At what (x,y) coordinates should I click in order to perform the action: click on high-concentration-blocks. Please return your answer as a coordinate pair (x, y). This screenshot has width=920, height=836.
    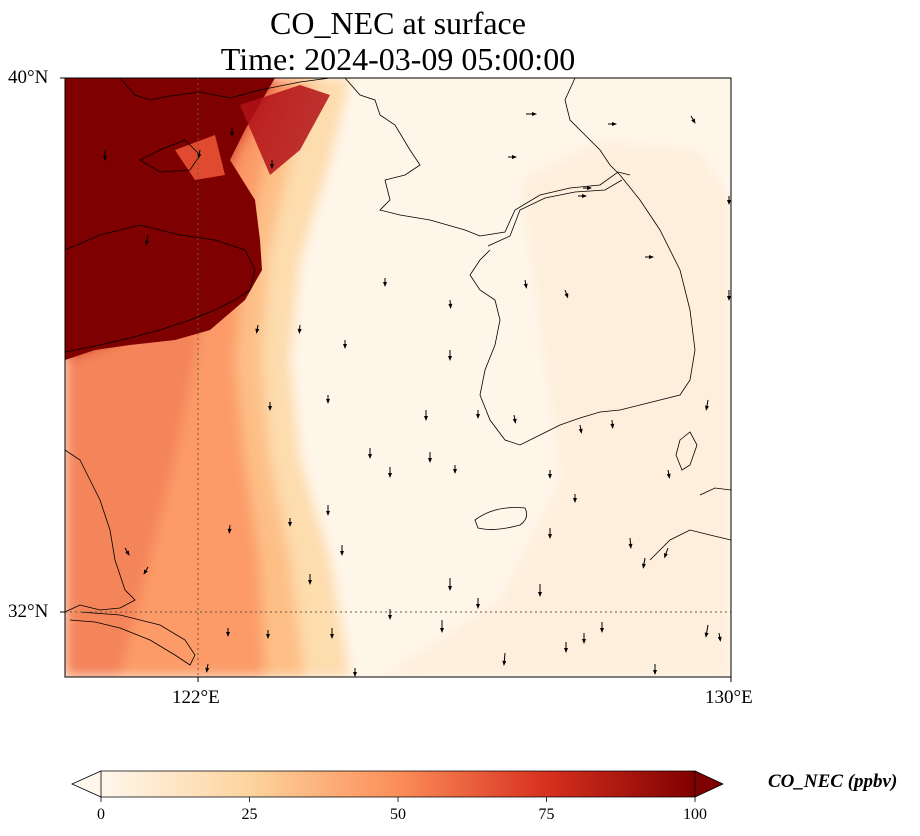
    Looking at the image, I should click on (197, 219).